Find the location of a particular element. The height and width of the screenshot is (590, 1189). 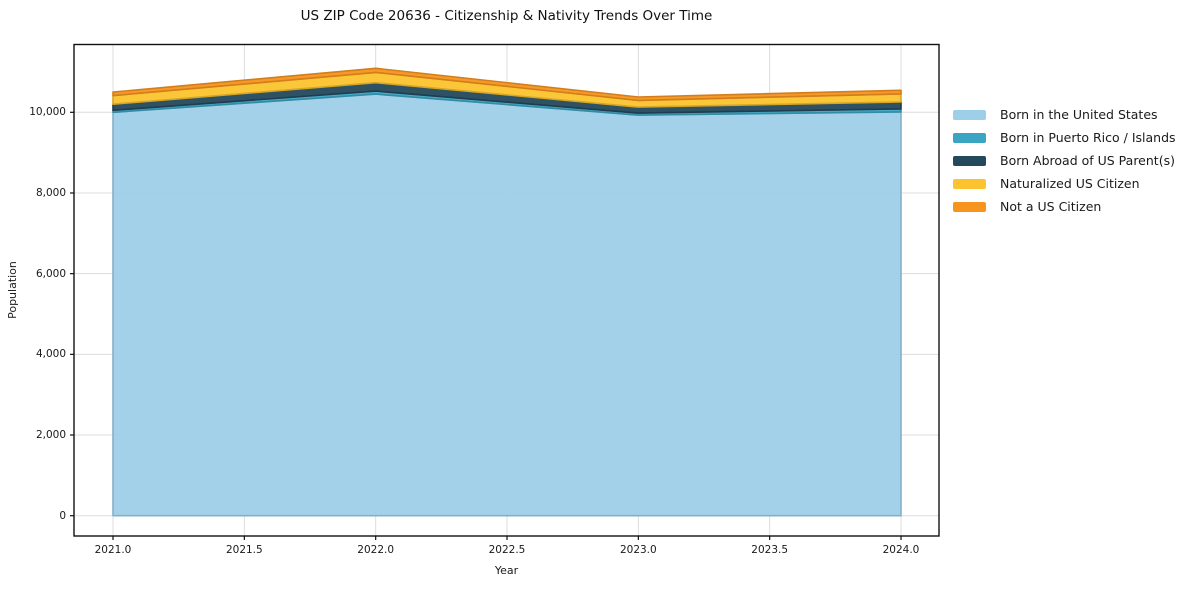

x-tick-label: 2023.0 is located at coordinates (638, 550).